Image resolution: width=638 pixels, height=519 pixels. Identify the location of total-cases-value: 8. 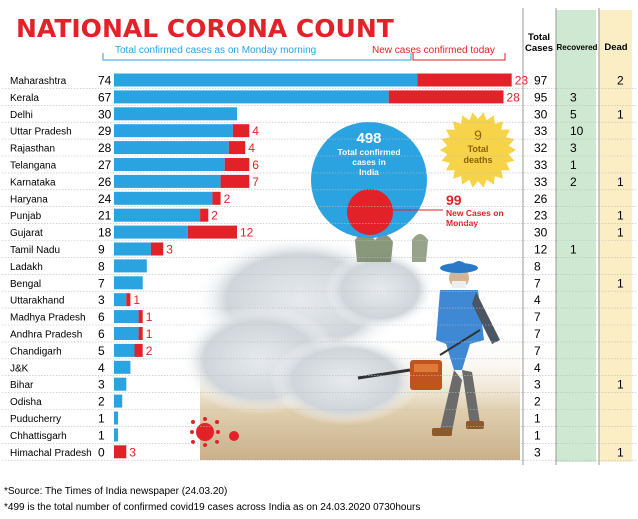
(537, 266).